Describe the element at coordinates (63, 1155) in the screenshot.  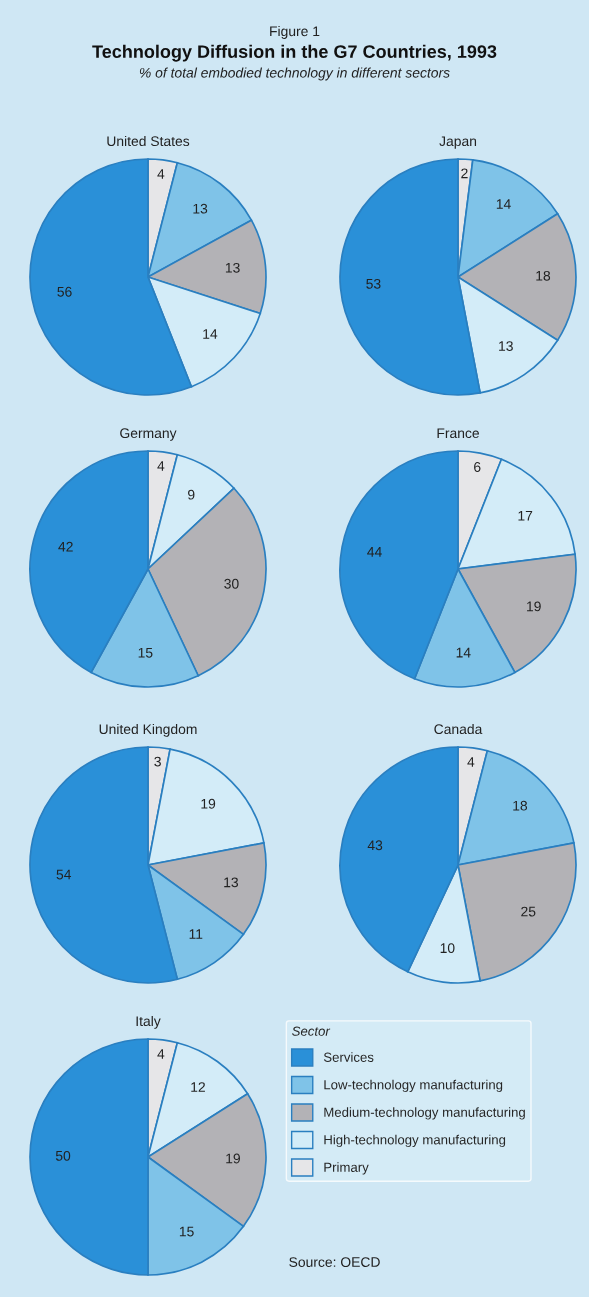
I see `data-label: 50` at that location.